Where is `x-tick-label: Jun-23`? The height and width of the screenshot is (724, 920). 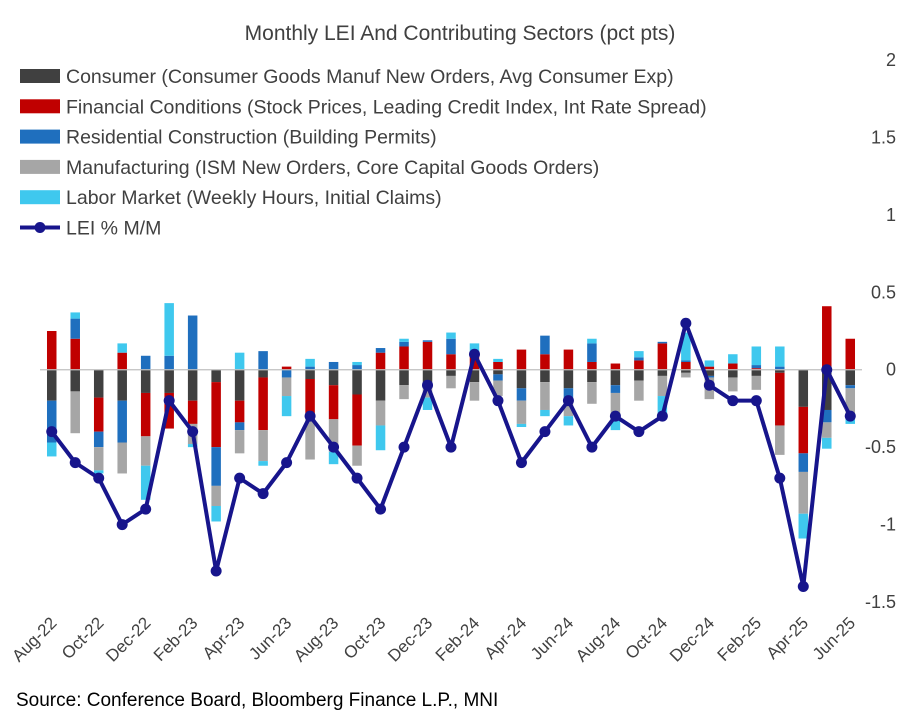
x-tick-label: Jun-23 is located at coordinates (270, 638).